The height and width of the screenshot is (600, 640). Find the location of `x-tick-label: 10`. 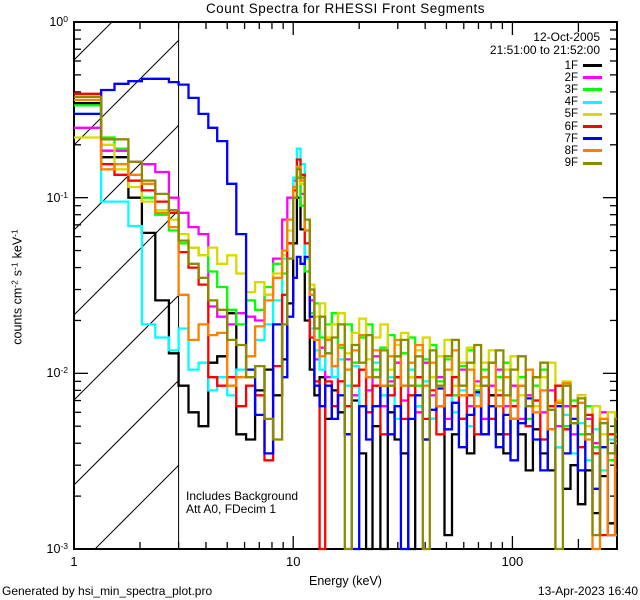

x-tick-label: 10 is located at coordinates (293, 561).